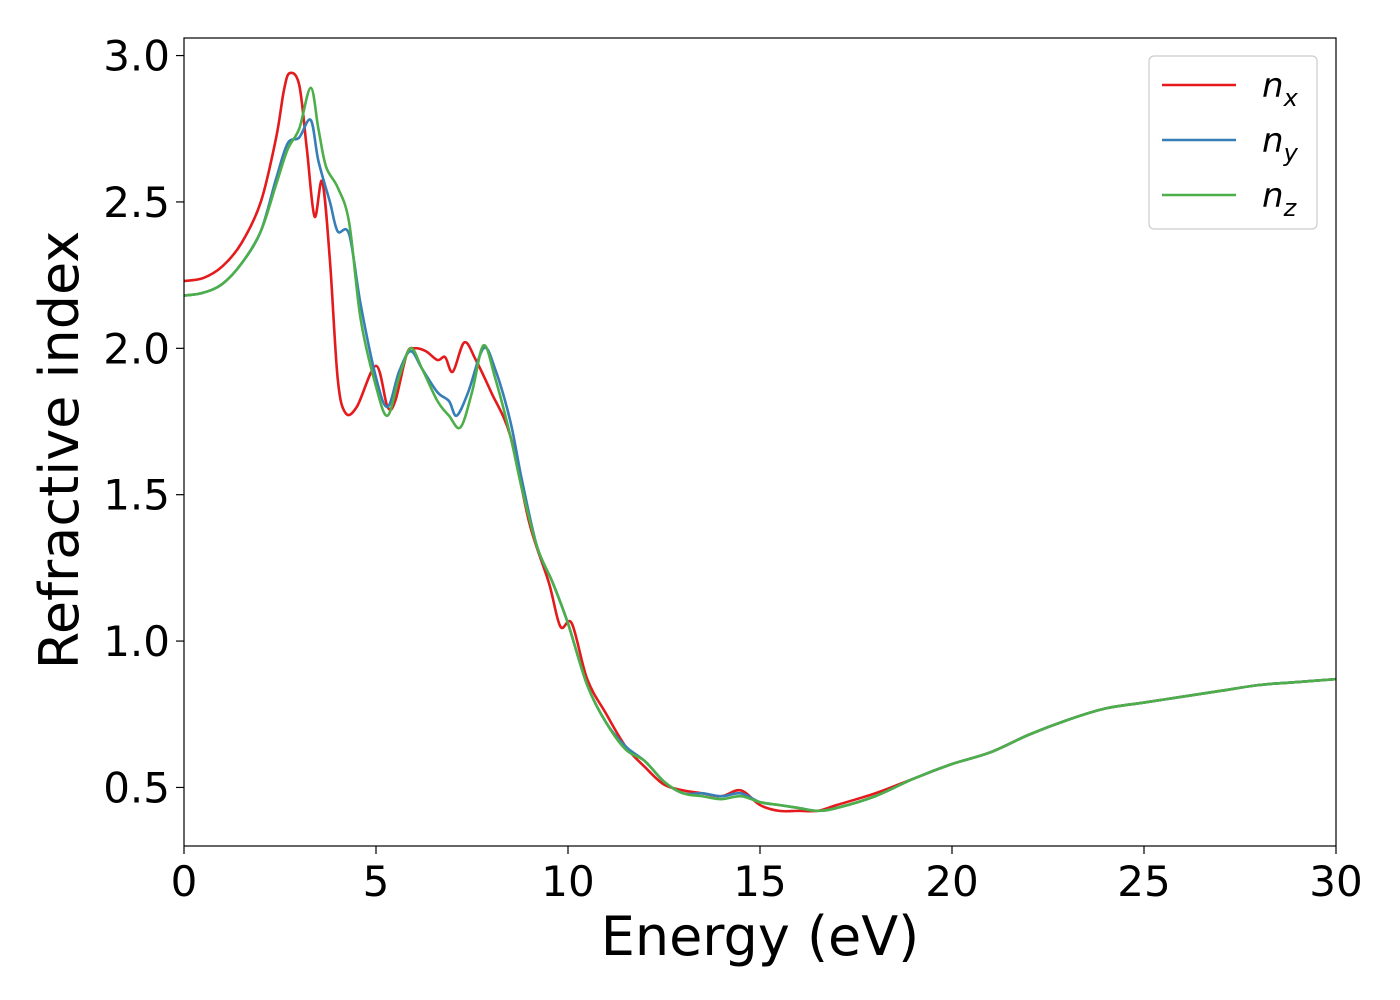  I want to click on x-tick-label: 10, so click(567, 881).